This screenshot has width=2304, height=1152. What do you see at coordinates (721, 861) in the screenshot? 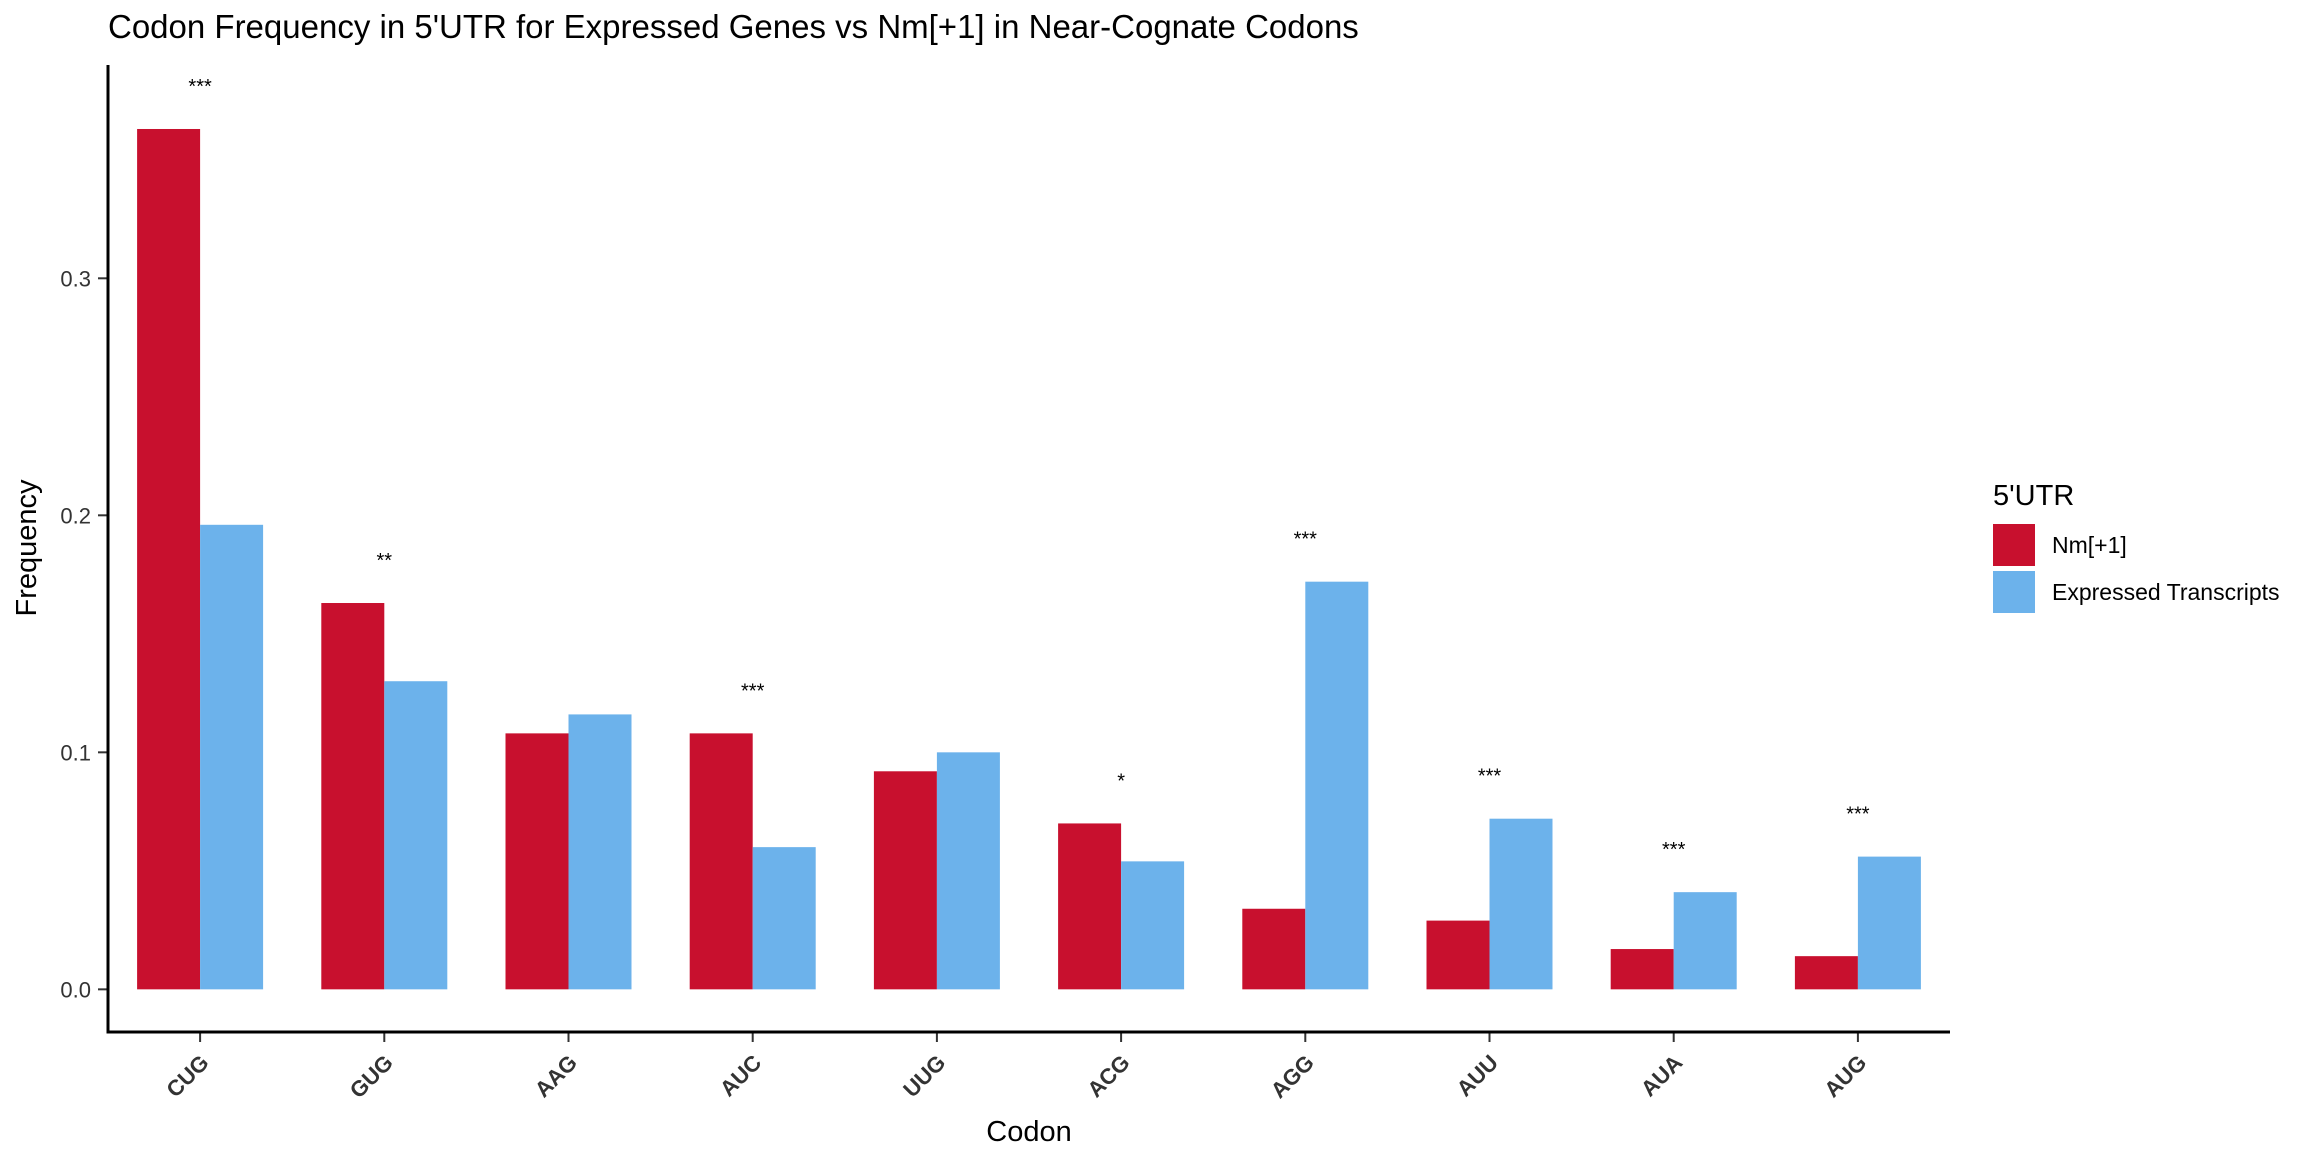
I see `bar-auc-nm1` at bounding box center [721, 861].